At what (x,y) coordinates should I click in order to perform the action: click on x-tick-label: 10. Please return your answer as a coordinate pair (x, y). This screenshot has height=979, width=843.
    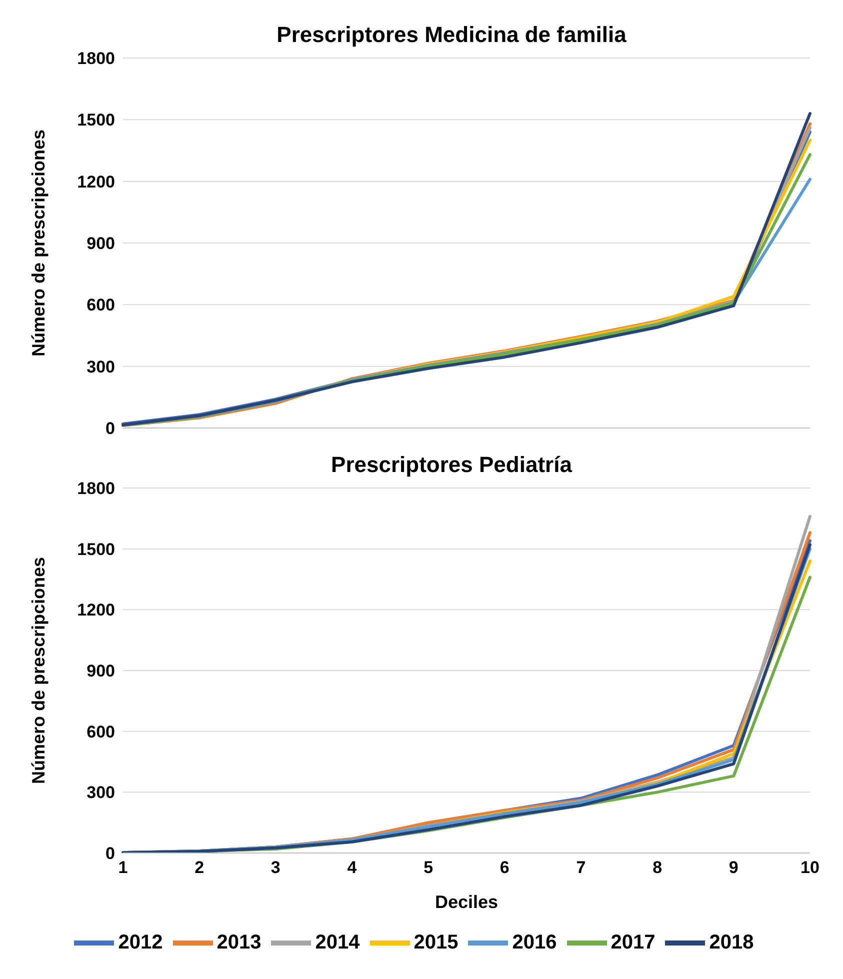
    Looking at the image, I should click on (810, 868).